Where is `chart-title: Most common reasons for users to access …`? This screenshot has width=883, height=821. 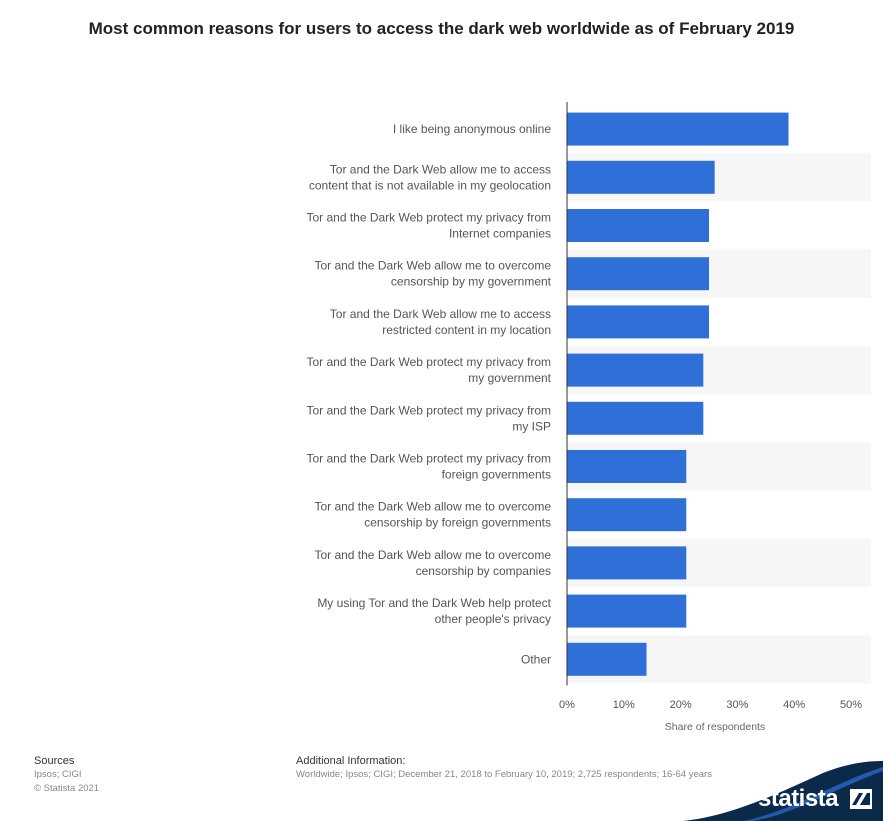 chart-title: Most common reasons for users to access … is located at coordinates (441, 28).